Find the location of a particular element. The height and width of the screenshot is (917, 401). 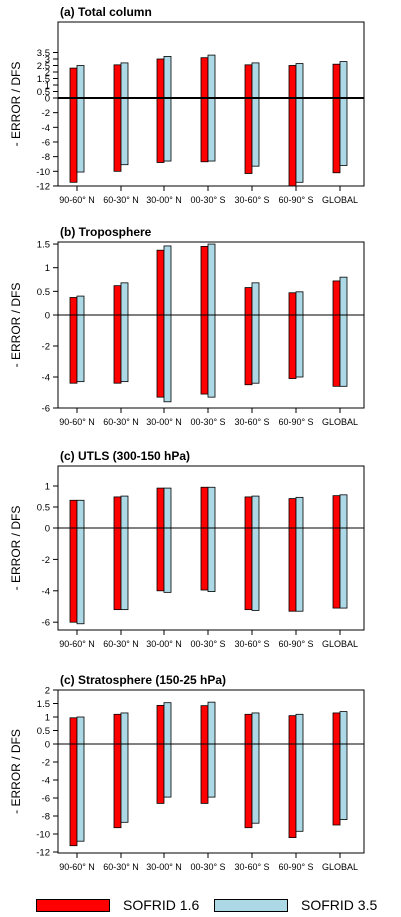

y-tick-label: 2.5 is located at coordinates (43, 66).